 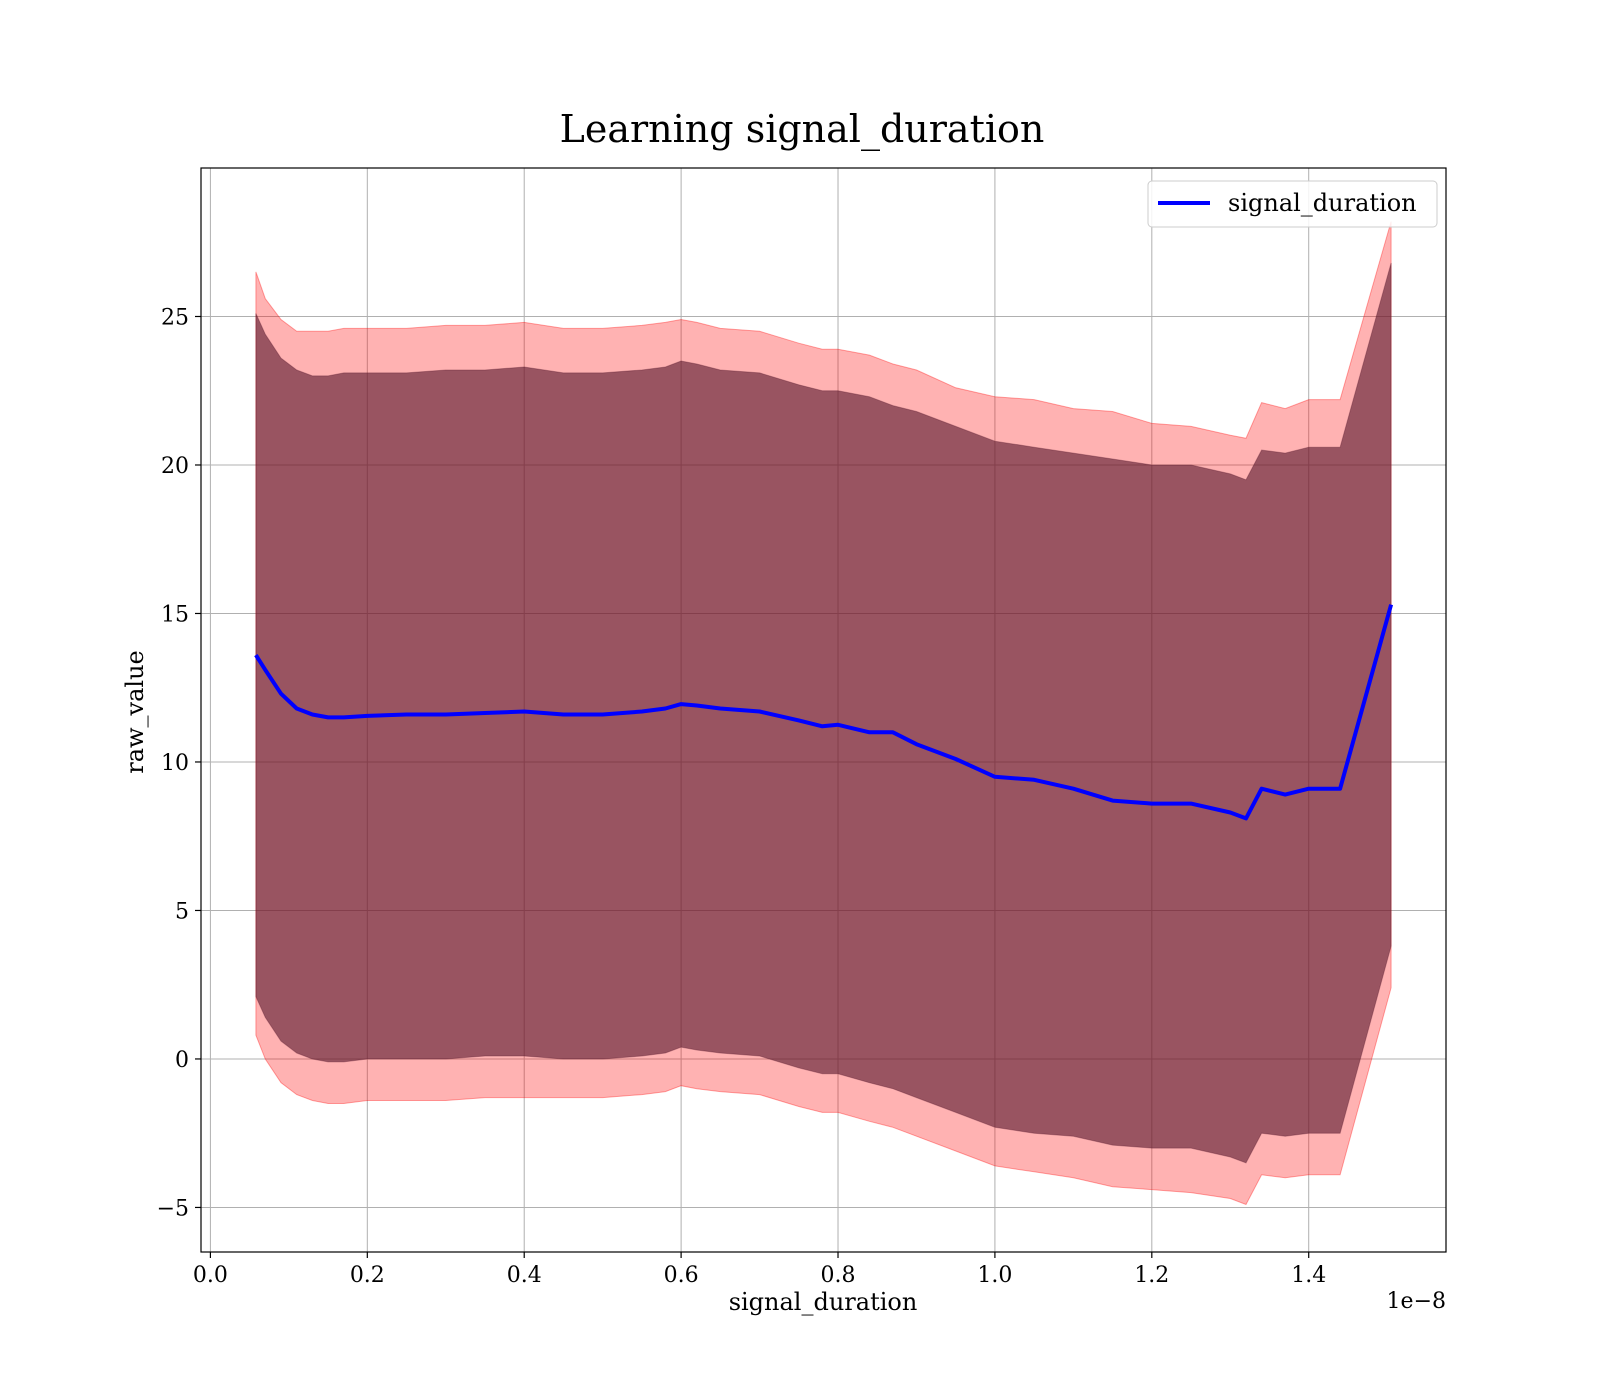 What do you see at coordinates (135, 712) in the screenshot?
I see `y-axis-label: raw_value` at bounding box center [135, 712].